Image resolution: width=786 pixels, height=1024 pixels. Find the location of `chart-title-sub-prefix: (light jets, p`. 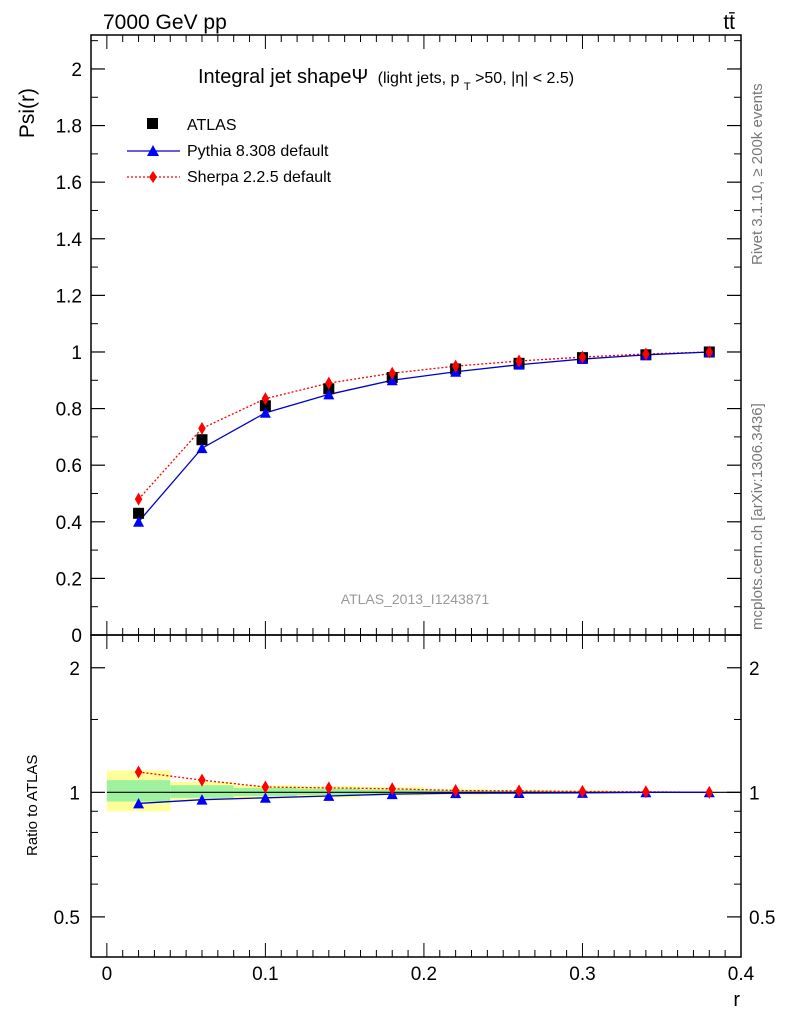

chart-title-sub-prefix: (light jets, p is located at coordinates (419, 78).